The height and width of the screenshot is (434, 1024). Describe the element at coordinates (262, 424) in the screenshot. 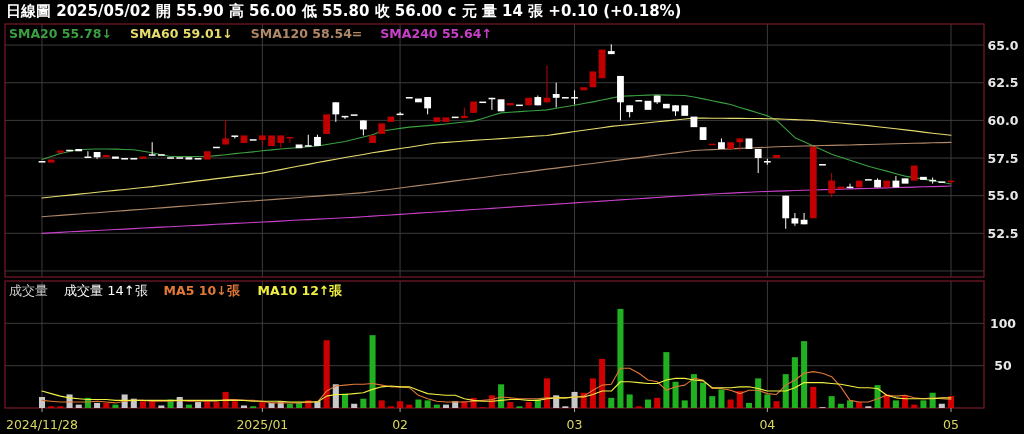

I see `x-tick-label: 2025/01` at that location.